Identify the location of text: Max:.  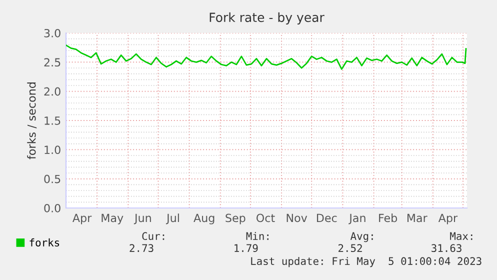
(461, 236).